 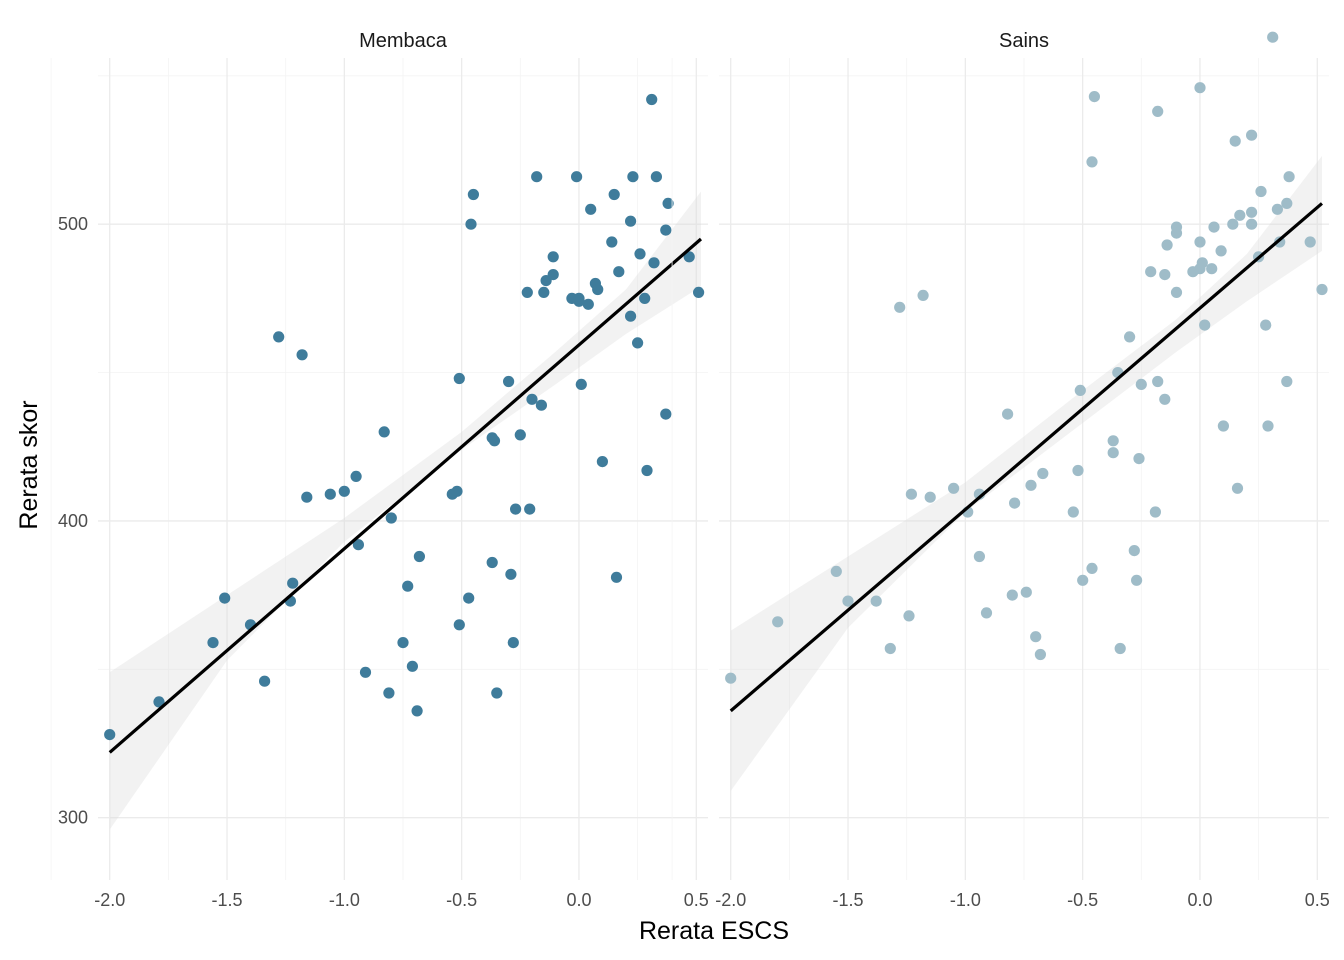 I want to click on x-tick-label: 0.5, so click(x=1317, y=900).